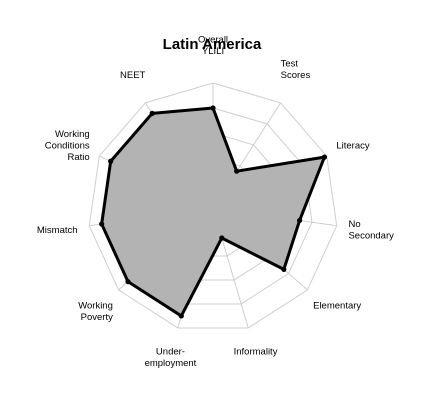 The height and width of the screenshot is (400, 425). I want to click on axis-label-line: Poverty, so click(97, 317).